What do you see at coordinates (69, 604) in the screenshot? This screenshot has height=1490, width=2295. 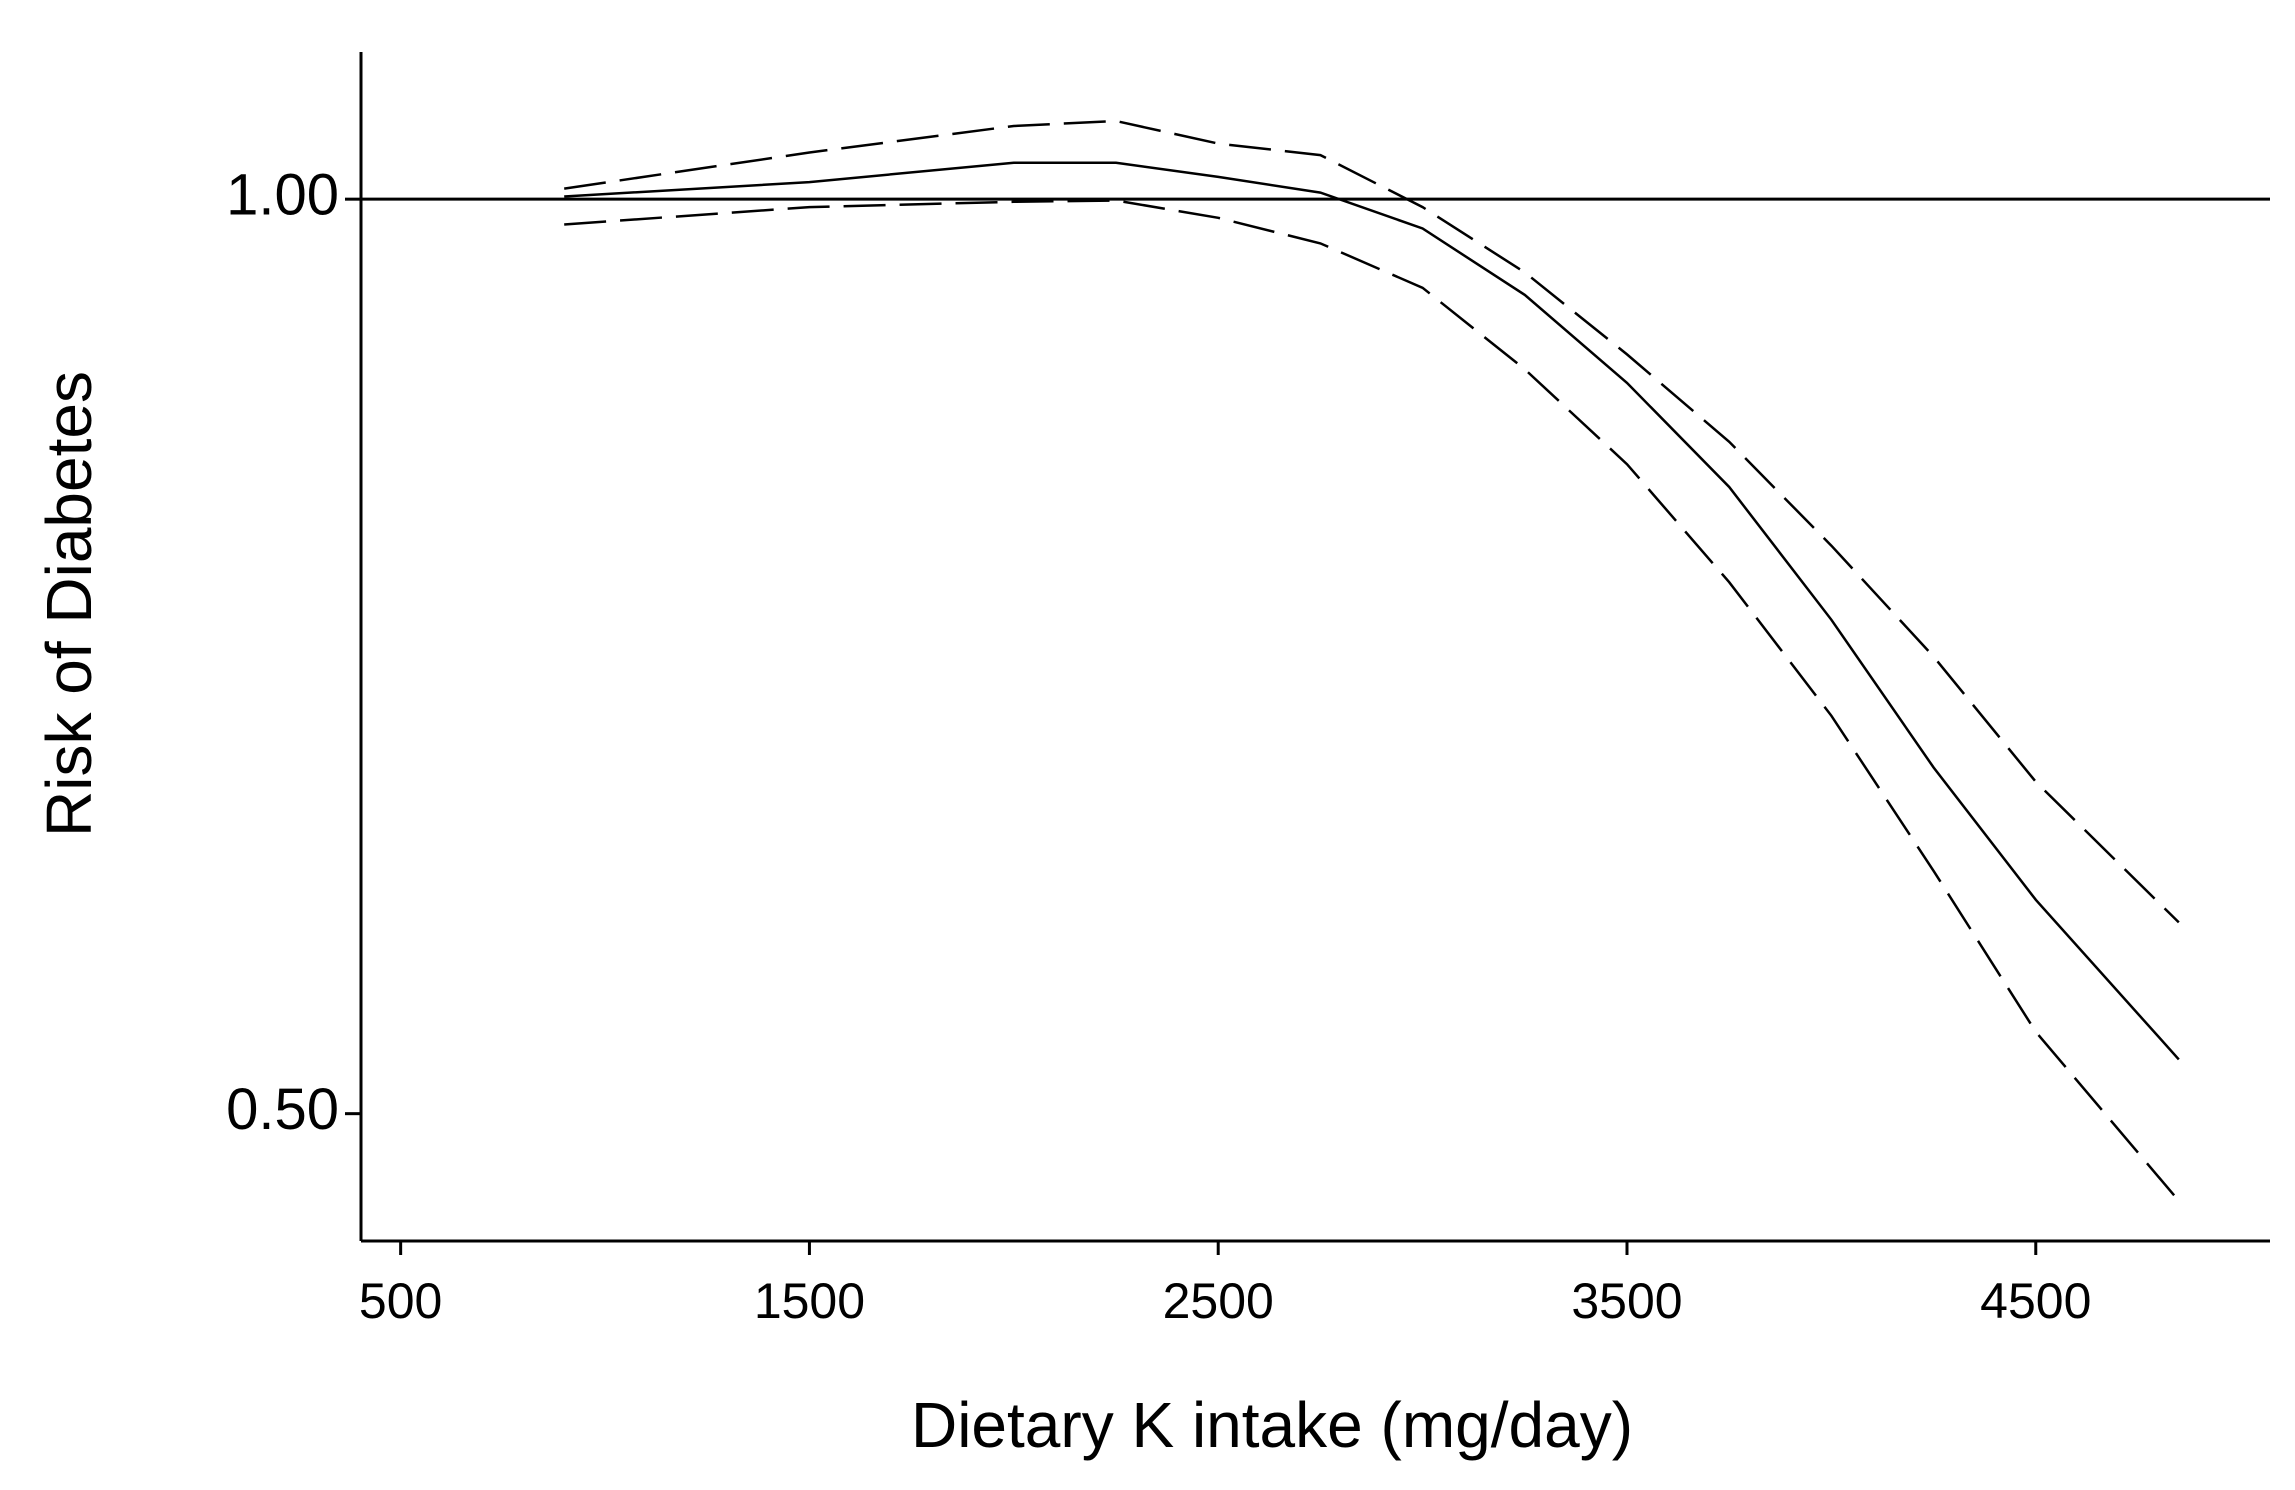 I see `y-axis-title: Risk of Diabetes` at bounding box center [69, 604].